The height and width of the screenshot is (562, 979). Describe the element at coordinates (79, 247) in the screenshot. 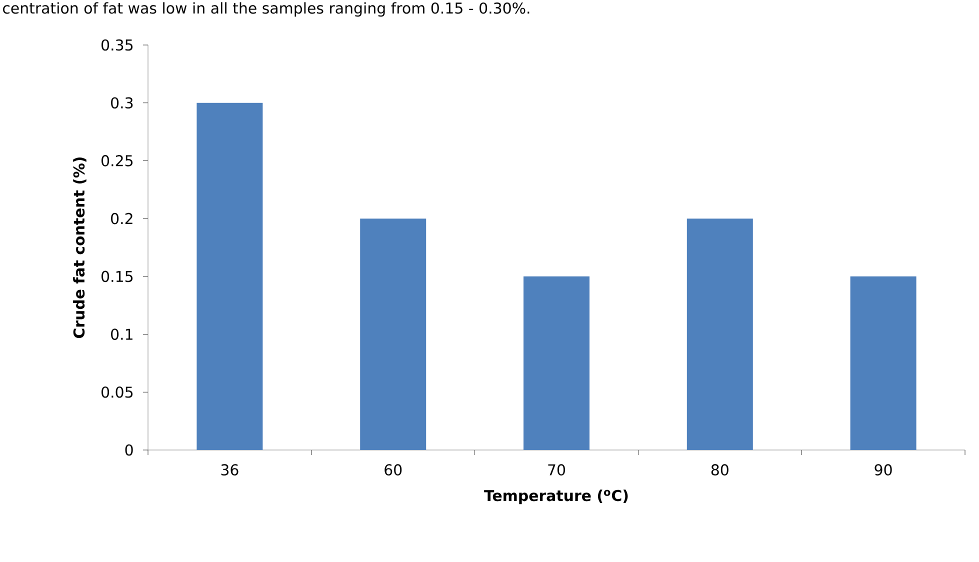

I see `y-axis-title: Crude fat content (%)` at that location.